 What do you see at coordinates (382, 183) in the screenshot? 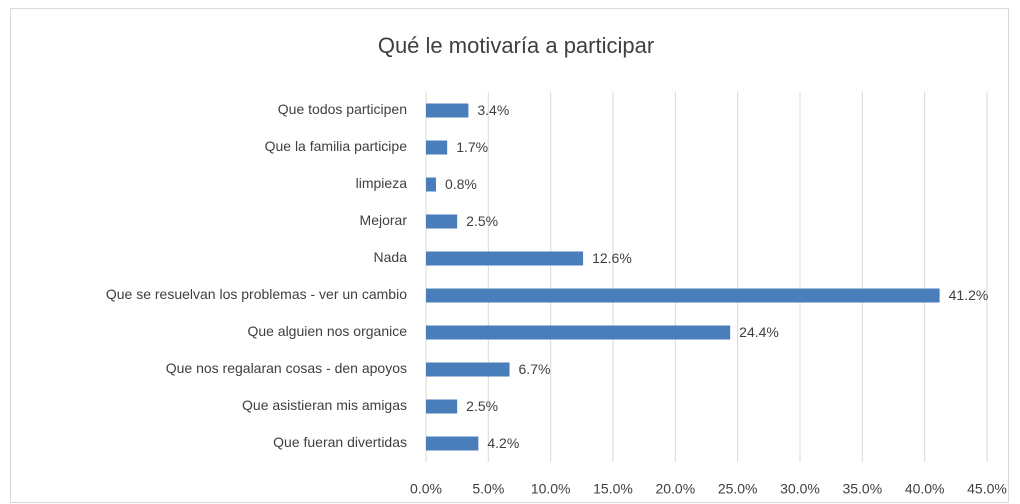
I see `y-tick-label: limpieza` at bounding box center [382, 183].